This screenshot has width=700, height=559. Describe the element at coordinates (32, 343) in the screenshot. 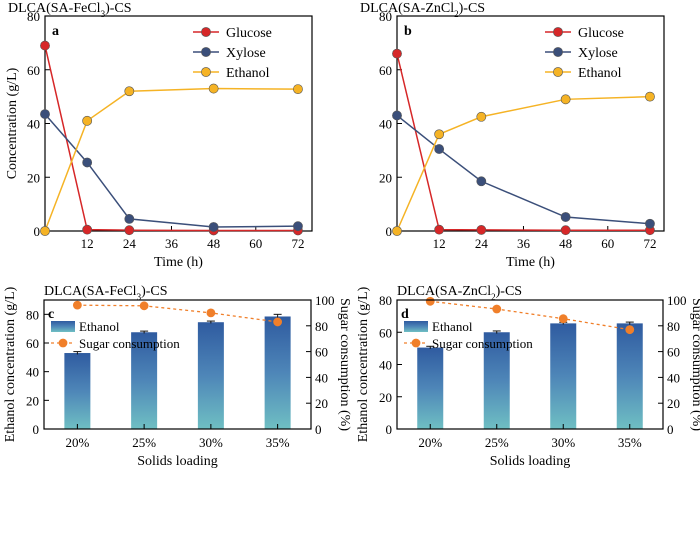

I see `y-tick-label: 60` at that location.